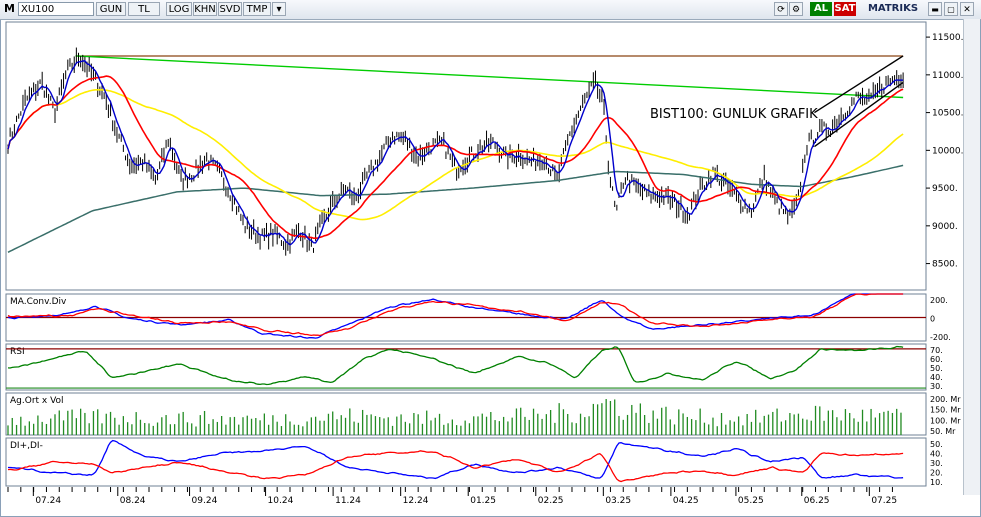  What do you see at coordinates (144, 9) in the screenshot?
I see `currency-button: TL` at bounding box center [144, 9].